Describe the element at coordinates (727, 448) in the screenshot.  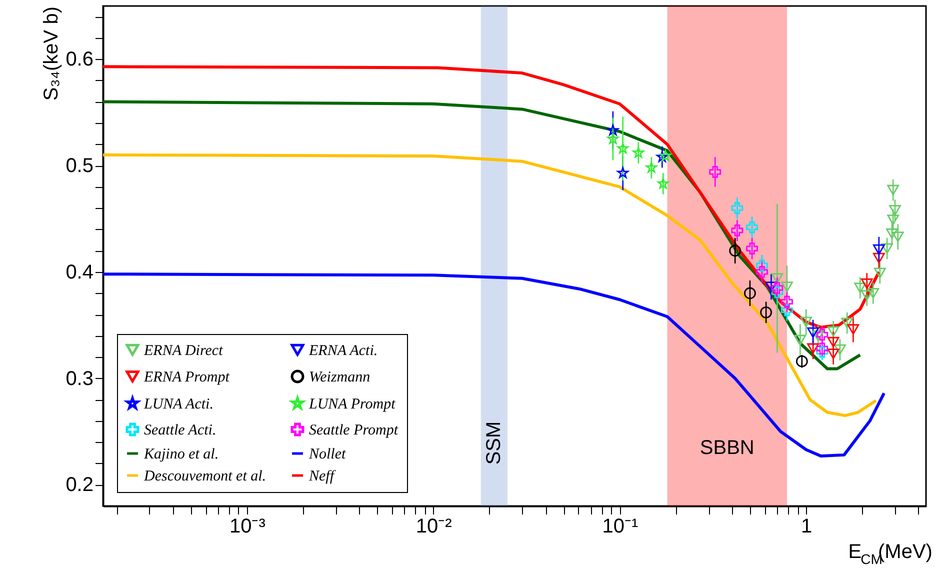
I see `band-label: SBBN` at that location.